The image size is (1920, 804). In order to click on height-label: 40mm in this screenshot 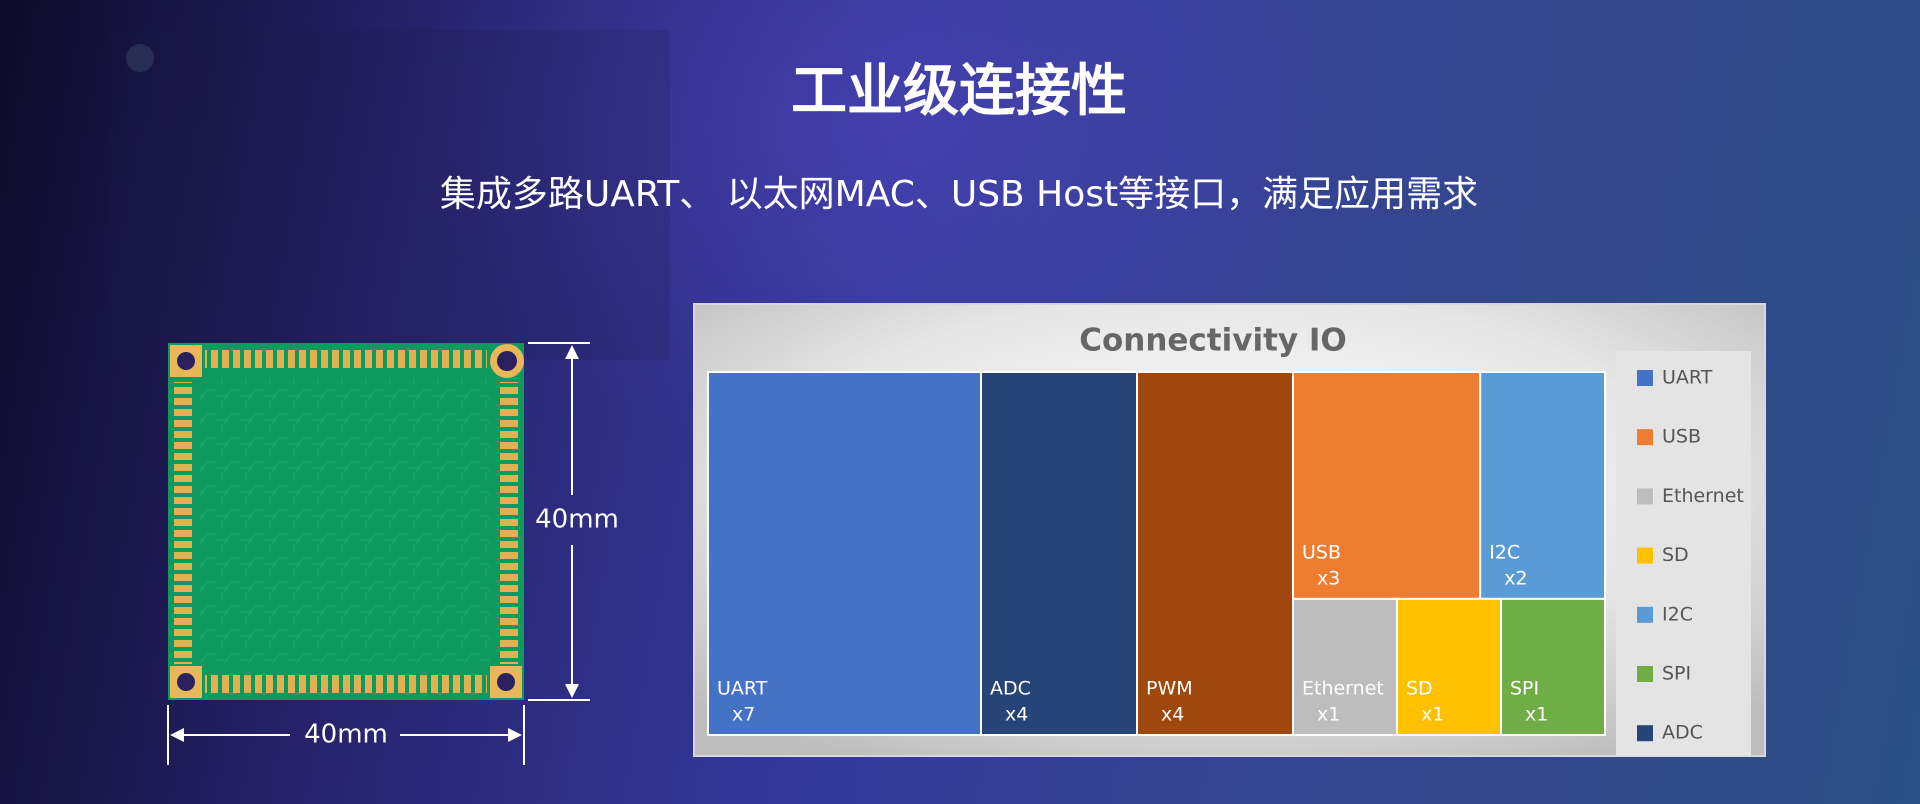, I will do `click(577, 520)`.